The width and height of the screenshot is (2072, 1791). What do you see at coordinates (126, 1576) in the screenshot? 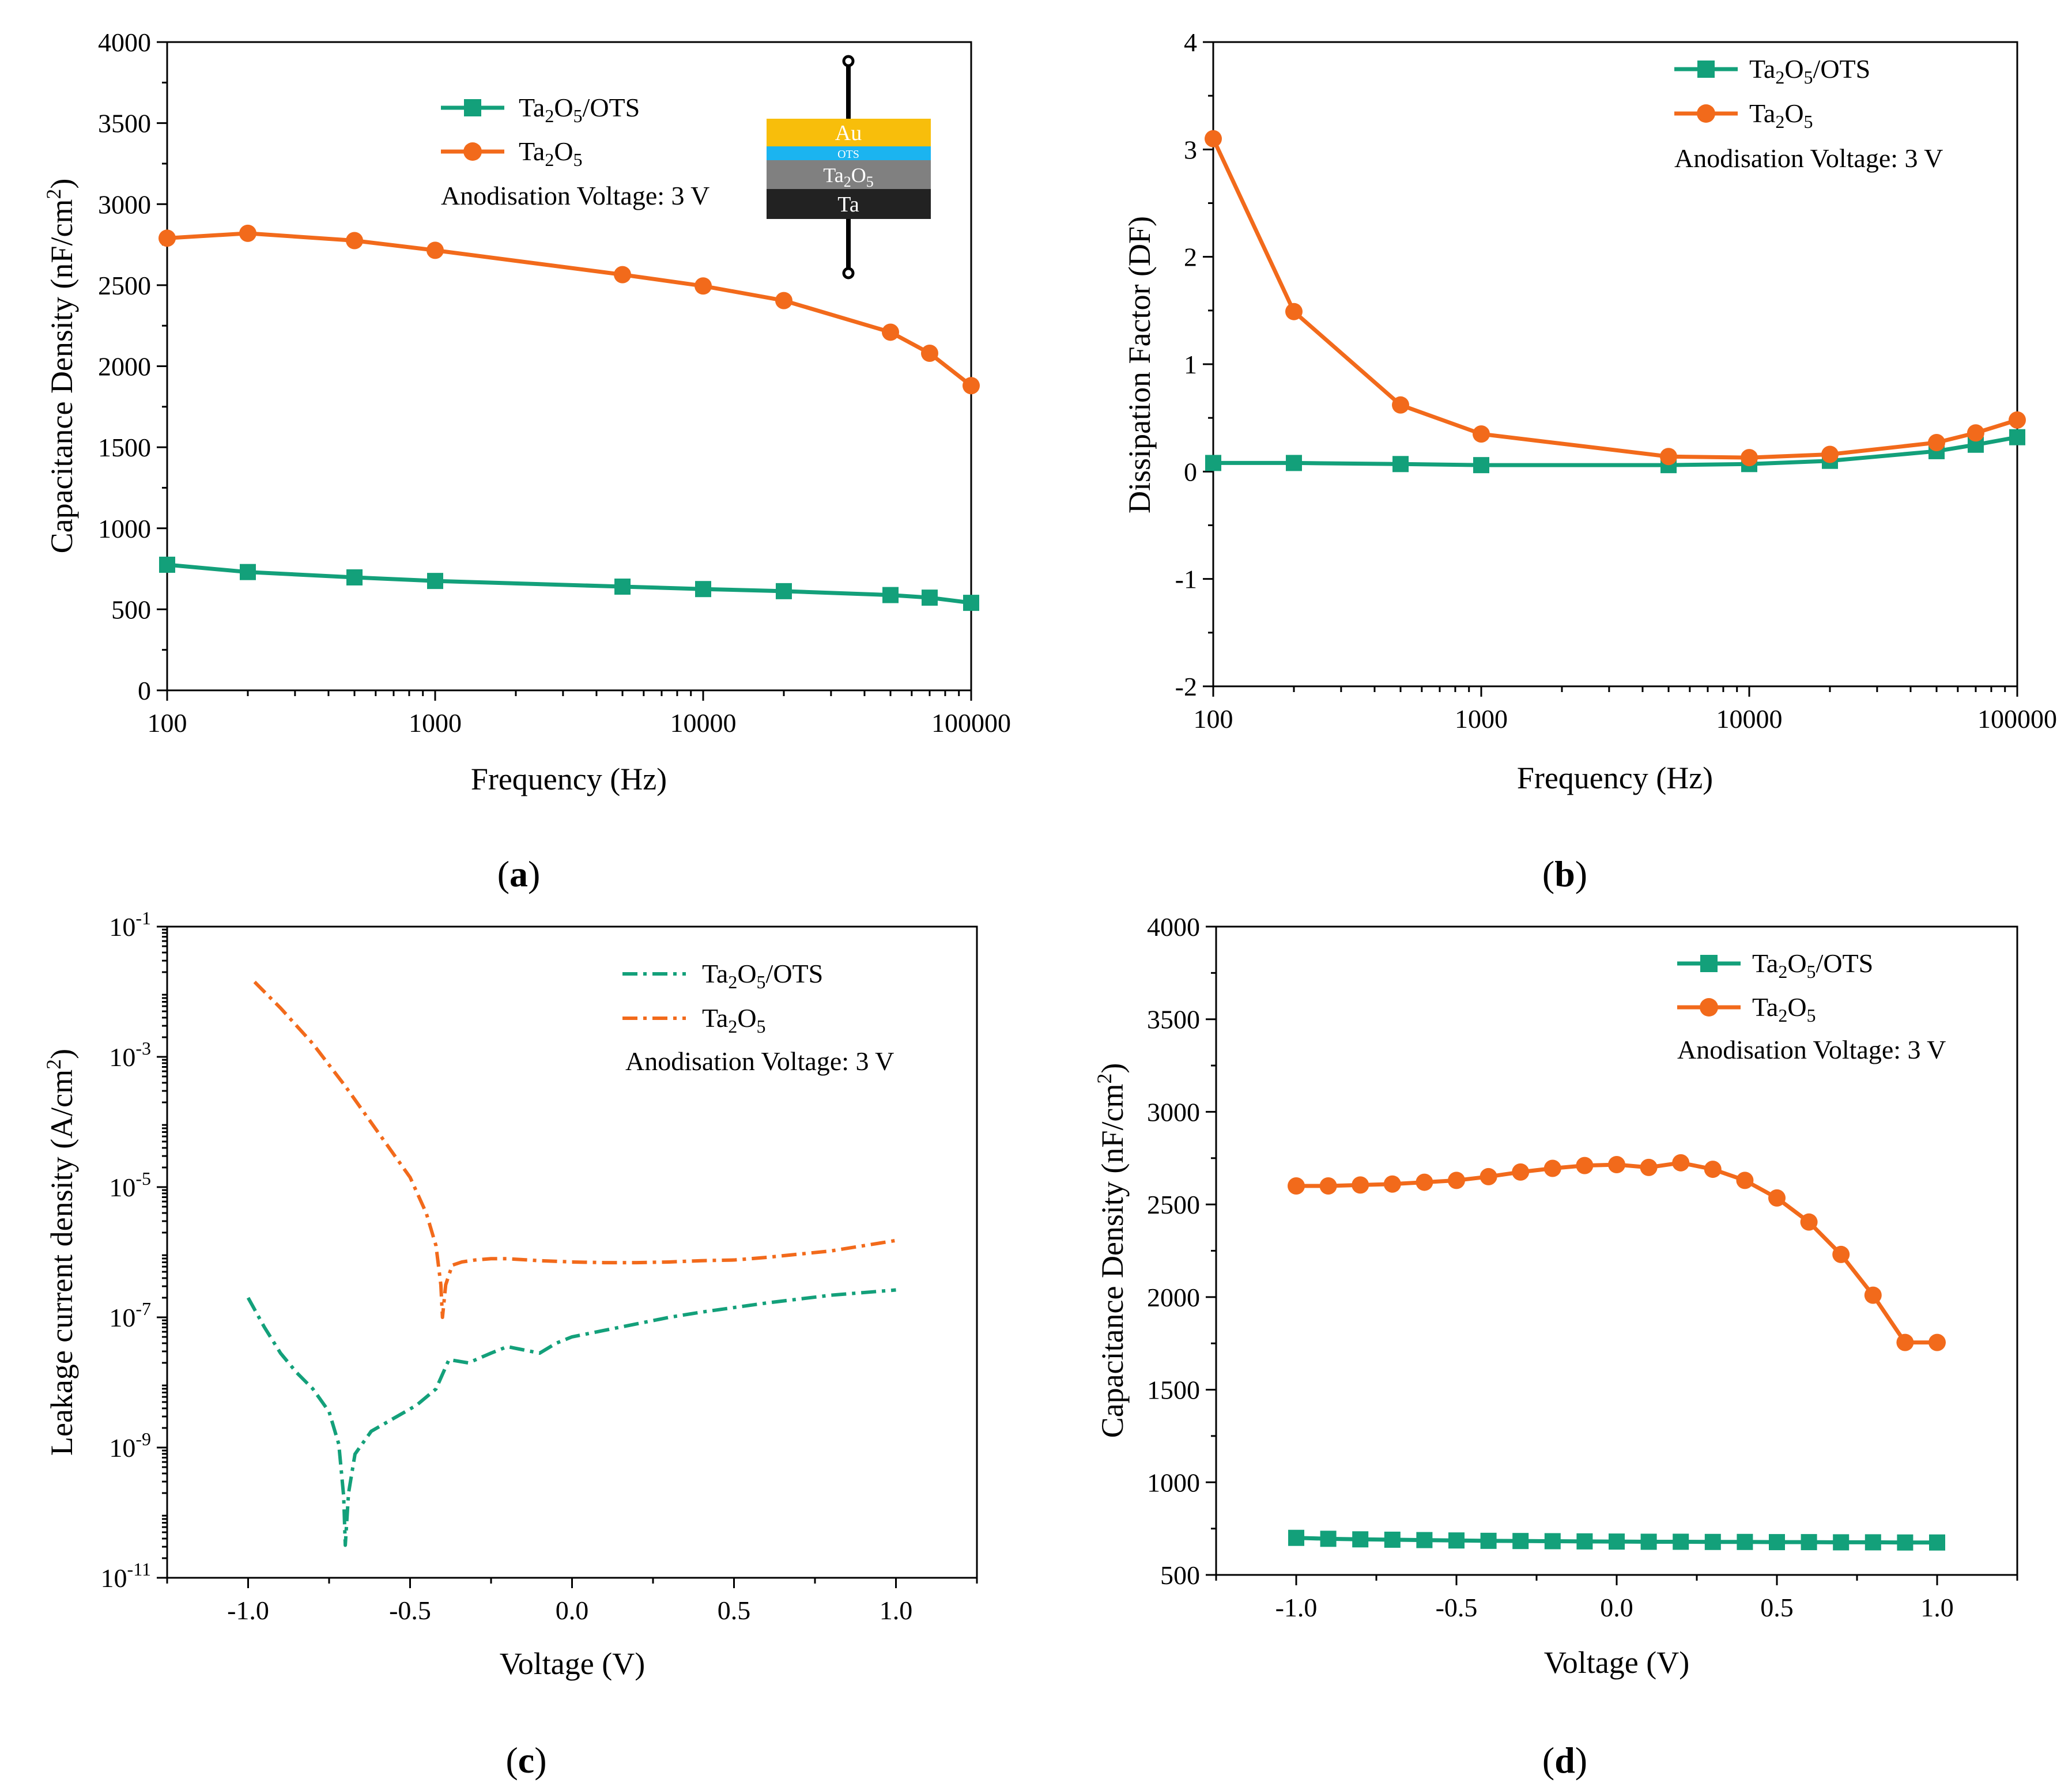
I see `y-tick-label: 10⁻¹¹` at bounding box center [126, 1576].